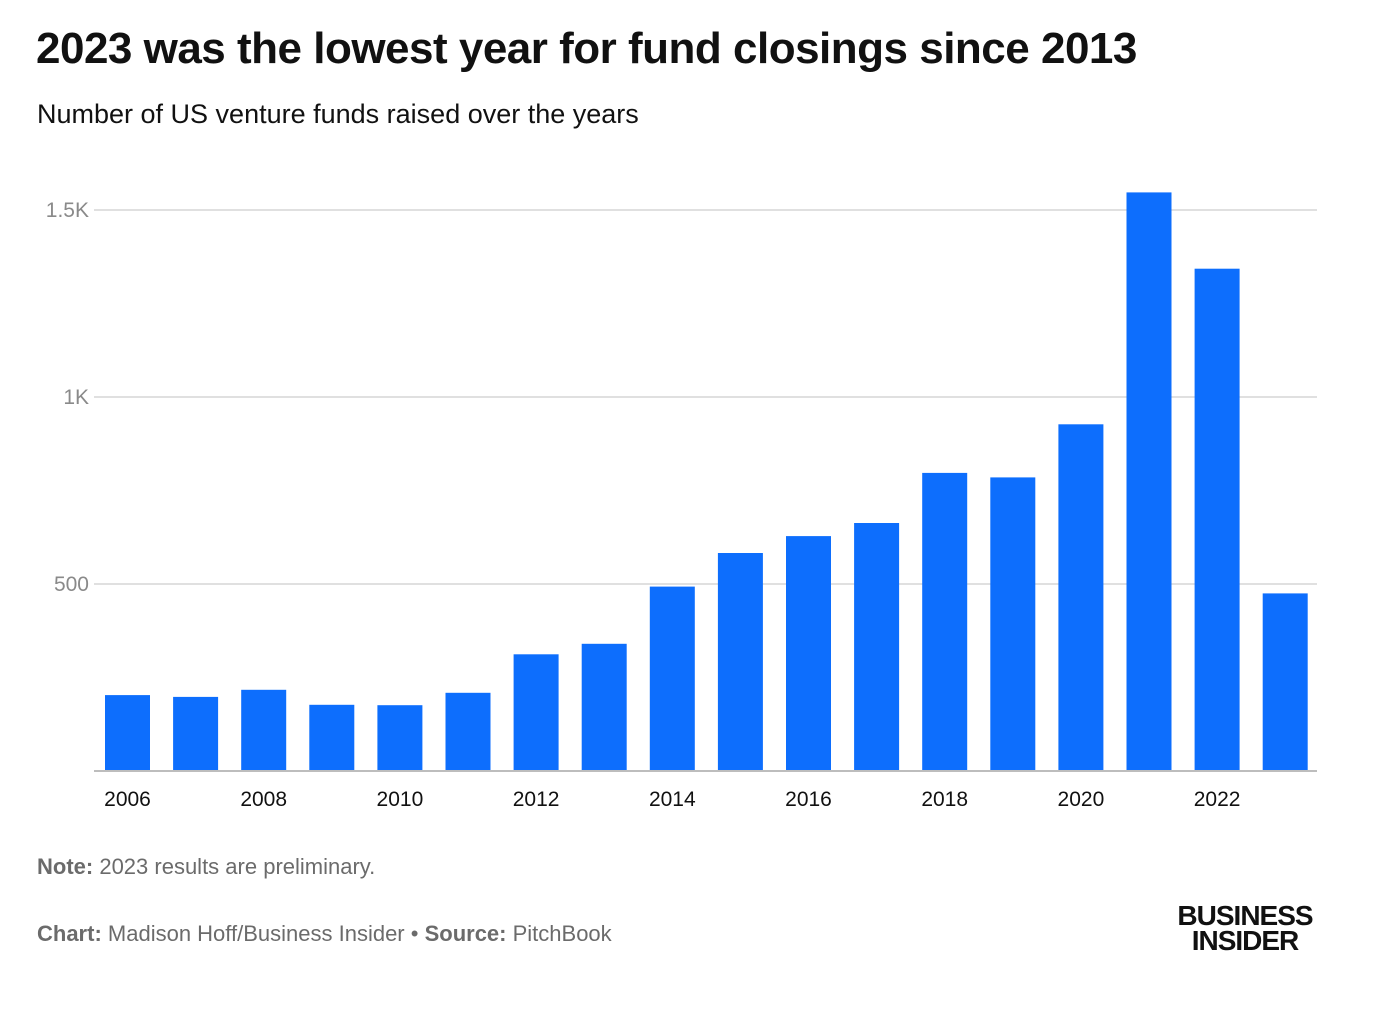 This screenshot has width=1382, height=1010. Describe the element at coordinates (944, 799) in the screenshot. I see `x-tick-label: 2018` at that location.